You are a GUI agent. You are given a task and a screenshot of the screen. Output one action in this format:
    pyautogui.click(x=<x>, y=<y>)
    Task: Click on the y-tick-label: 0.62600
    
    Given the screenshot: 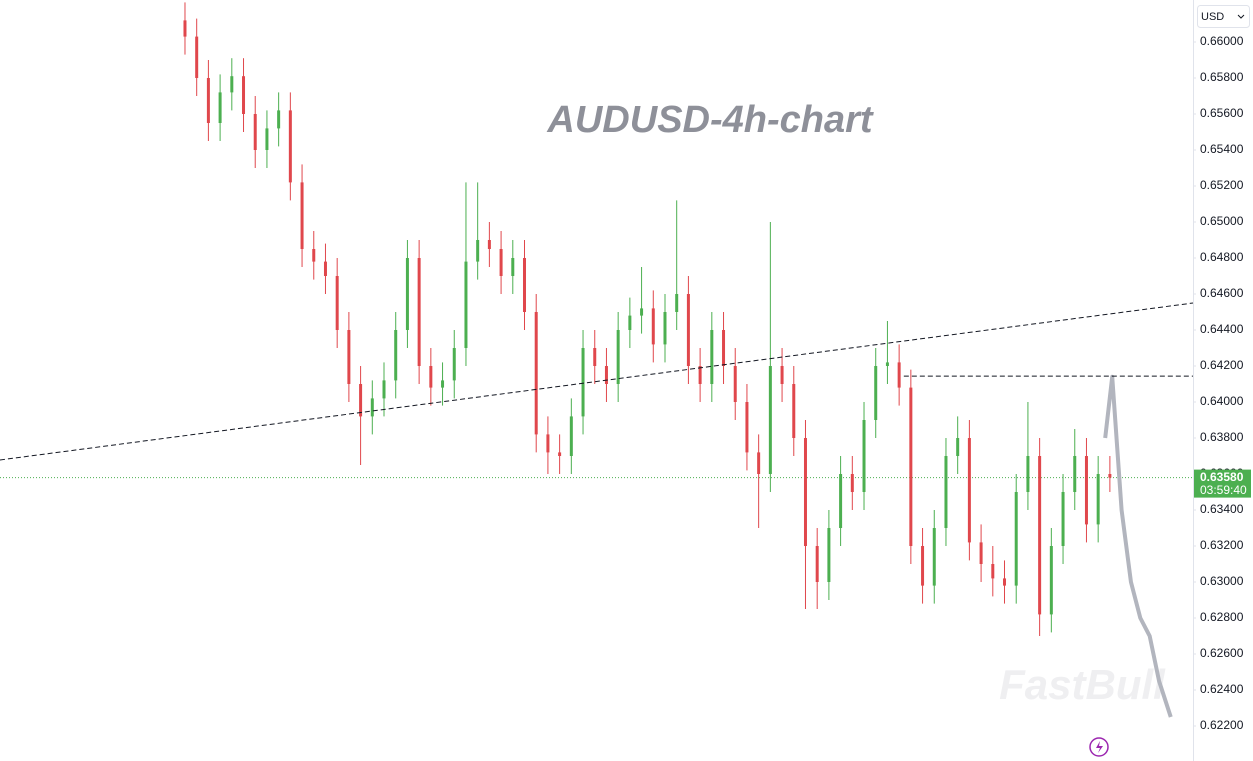 What is the action you would take?
    pyautogui.click(x=1222, y=653)
    